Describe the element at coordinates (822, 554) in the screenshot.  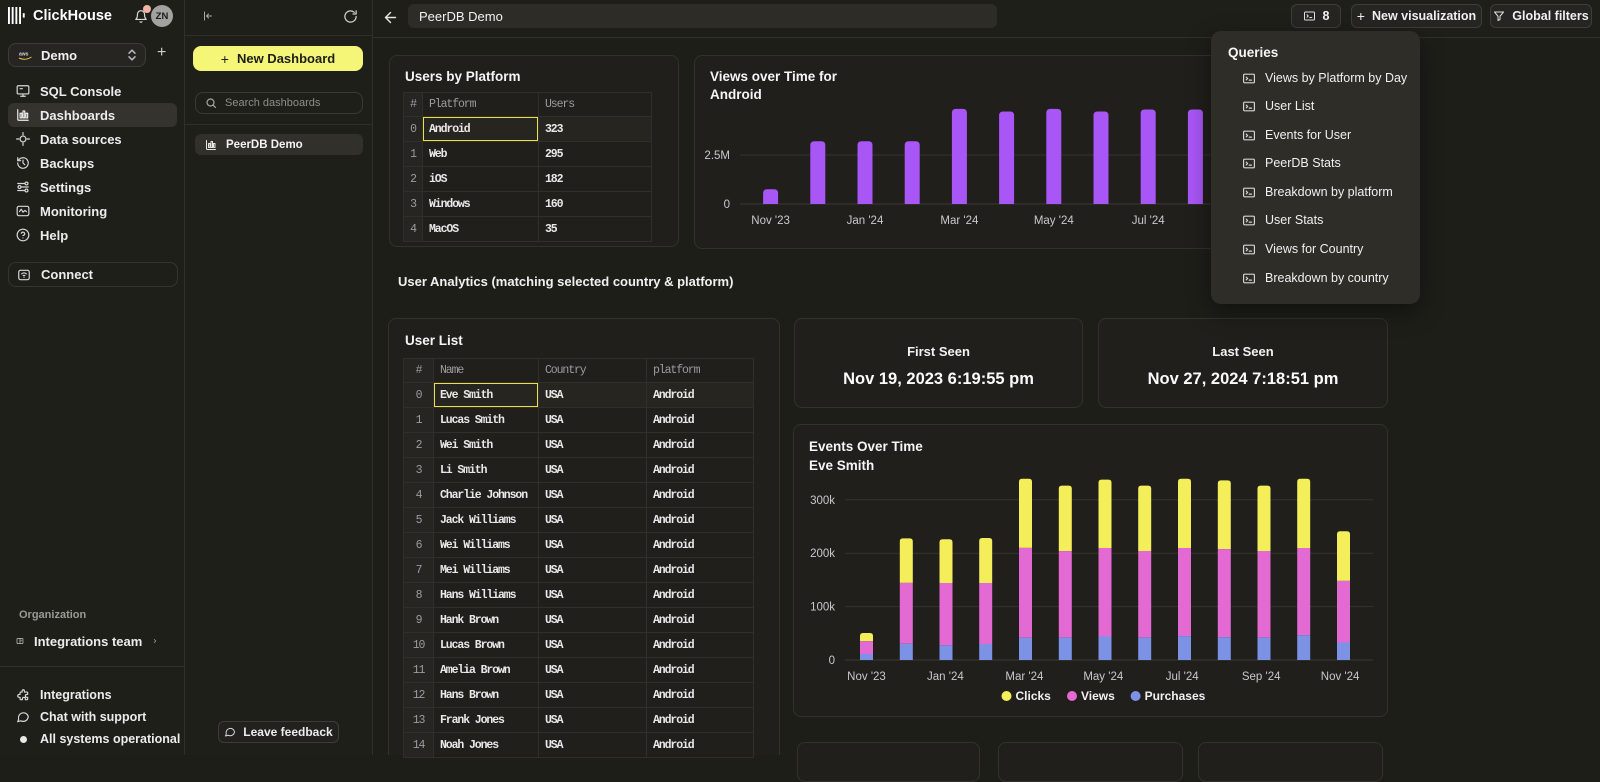
I see `svg-text: 200k` at that location.